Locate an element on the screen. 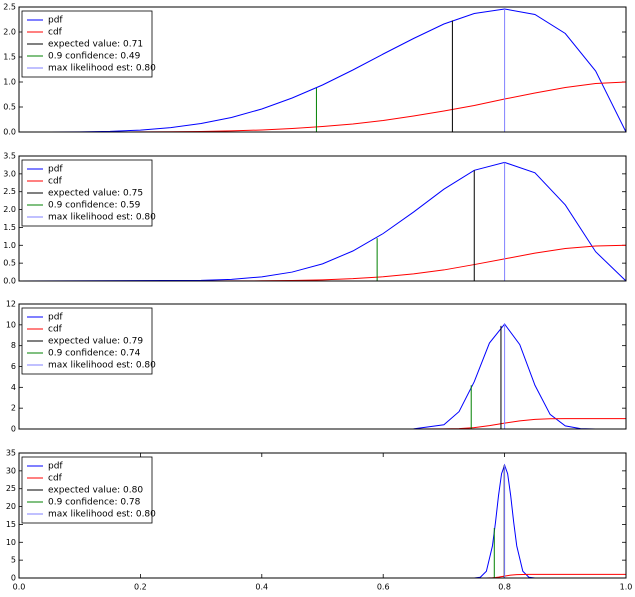 This screenshot has width=635, height=597. y-tick-label: 12 is located at coordinates (11, 304).